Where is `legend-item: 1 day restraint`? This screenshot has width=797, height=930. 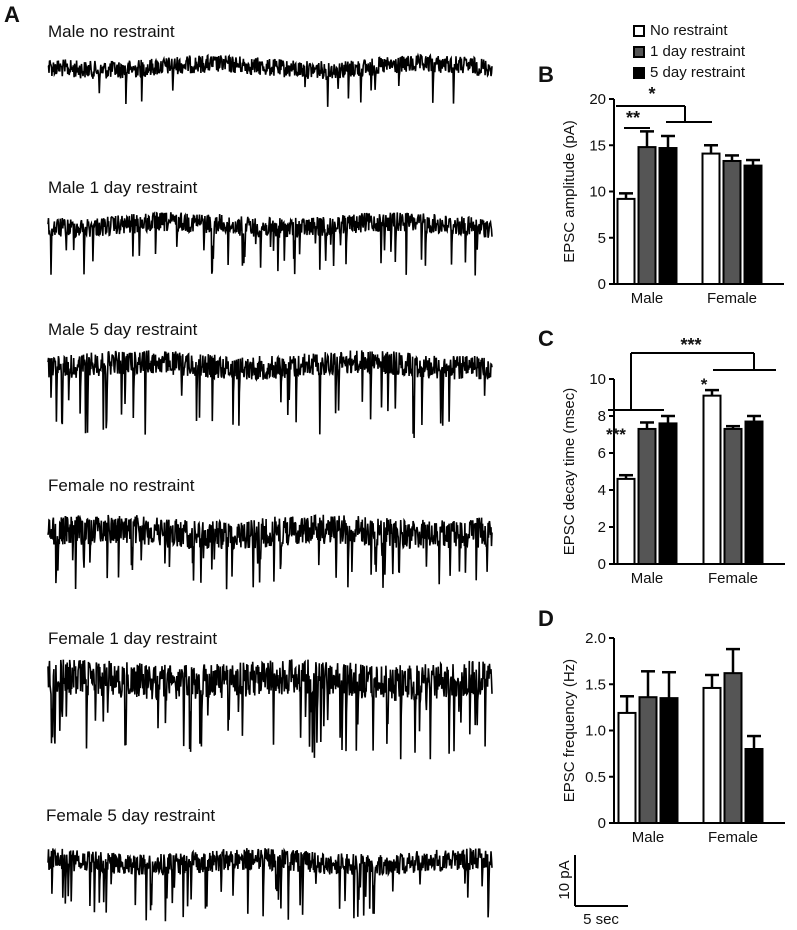
legend-item: 1 day restraint is located at coordinates (689, 51).